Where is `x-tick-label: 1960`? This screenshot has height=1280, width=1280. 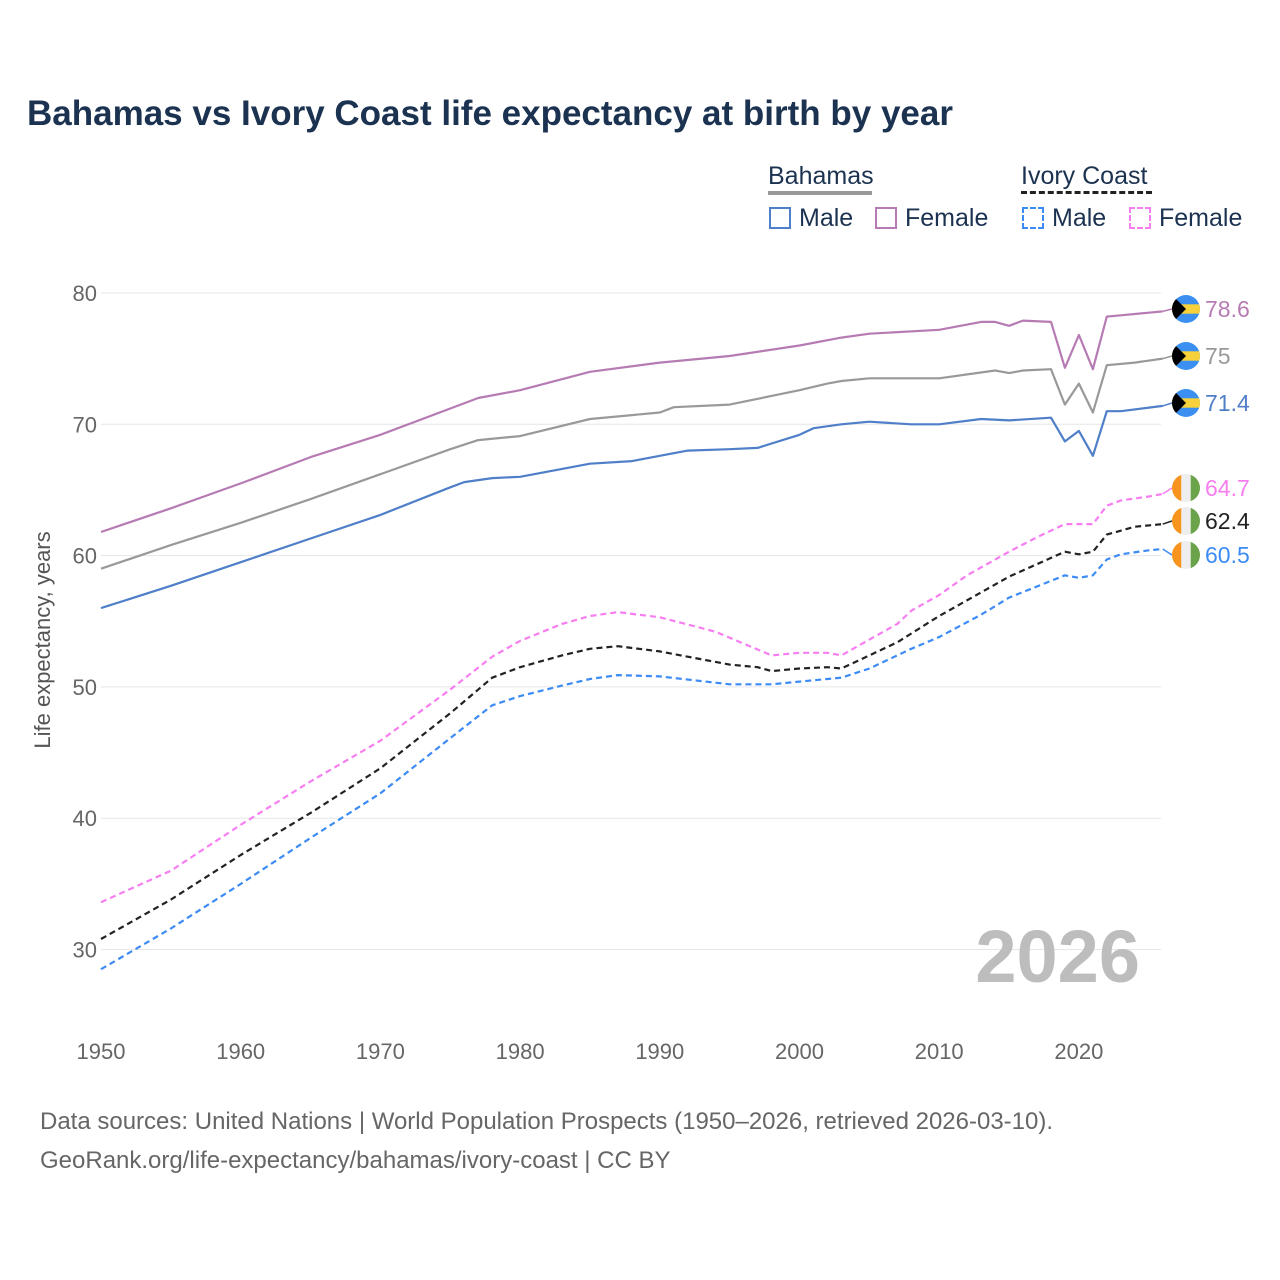 x-tick-label: 1960 is located at coordinates (240, 1051).